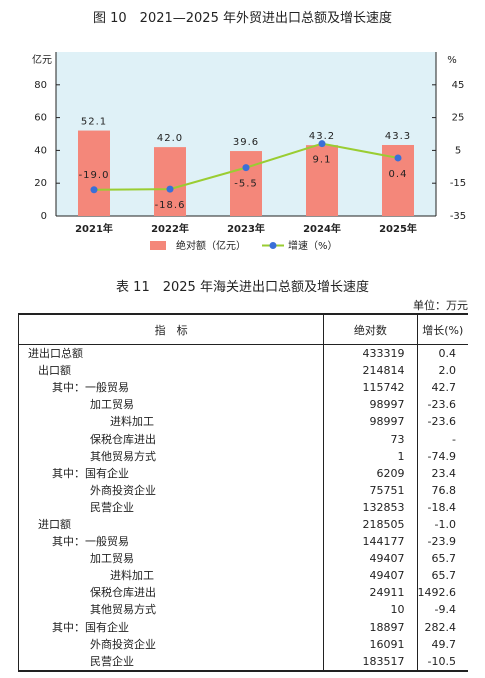 The width and height of the screenshot is (485, 678). What do you see at coordinates (370, 661) in the screenshot?
I see `table-cell: 183517` at bounding box center [370, 661].